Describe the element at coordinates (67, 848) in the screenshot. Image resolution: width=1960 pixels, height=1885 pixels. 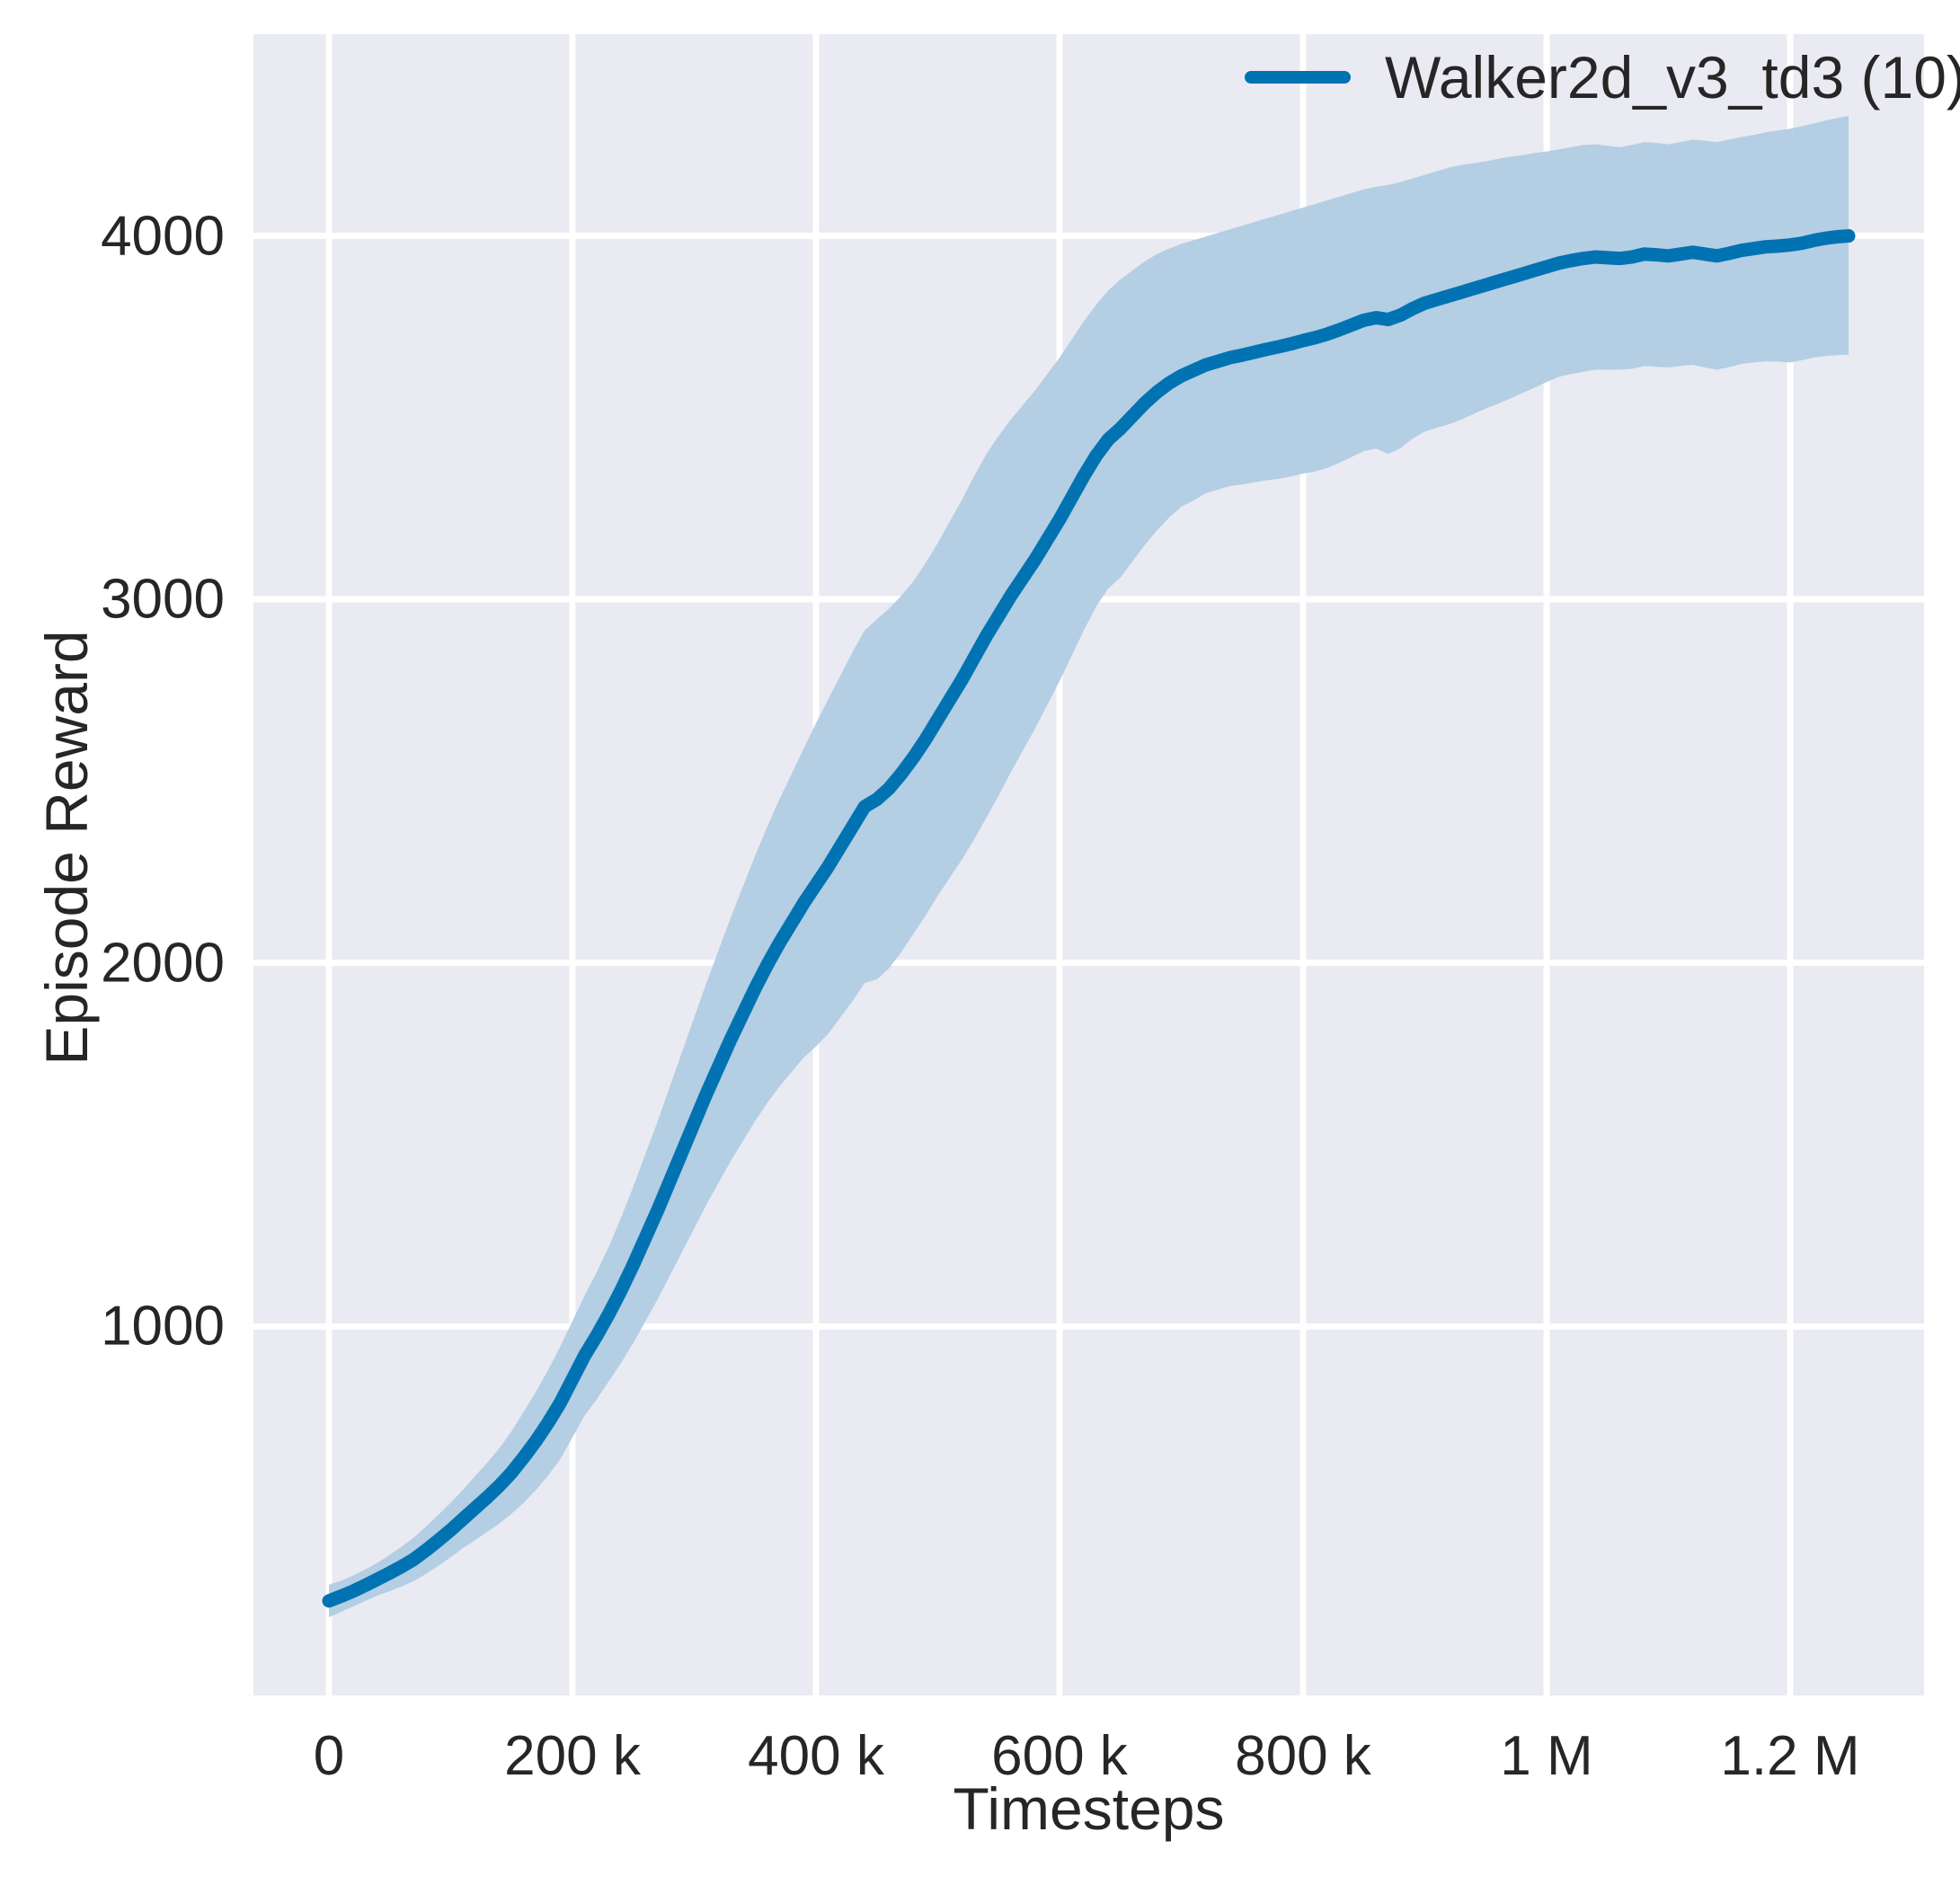
I see `y-axis-label: Episode Reward` at that location.